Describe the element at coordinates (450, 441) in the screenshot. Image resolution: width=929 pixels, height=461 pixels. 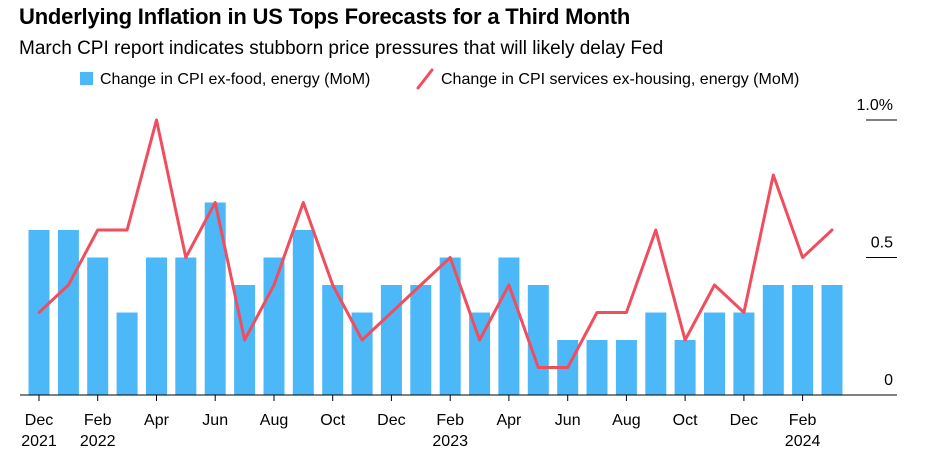
I see `x-tick-year-label: 2023` at that location.